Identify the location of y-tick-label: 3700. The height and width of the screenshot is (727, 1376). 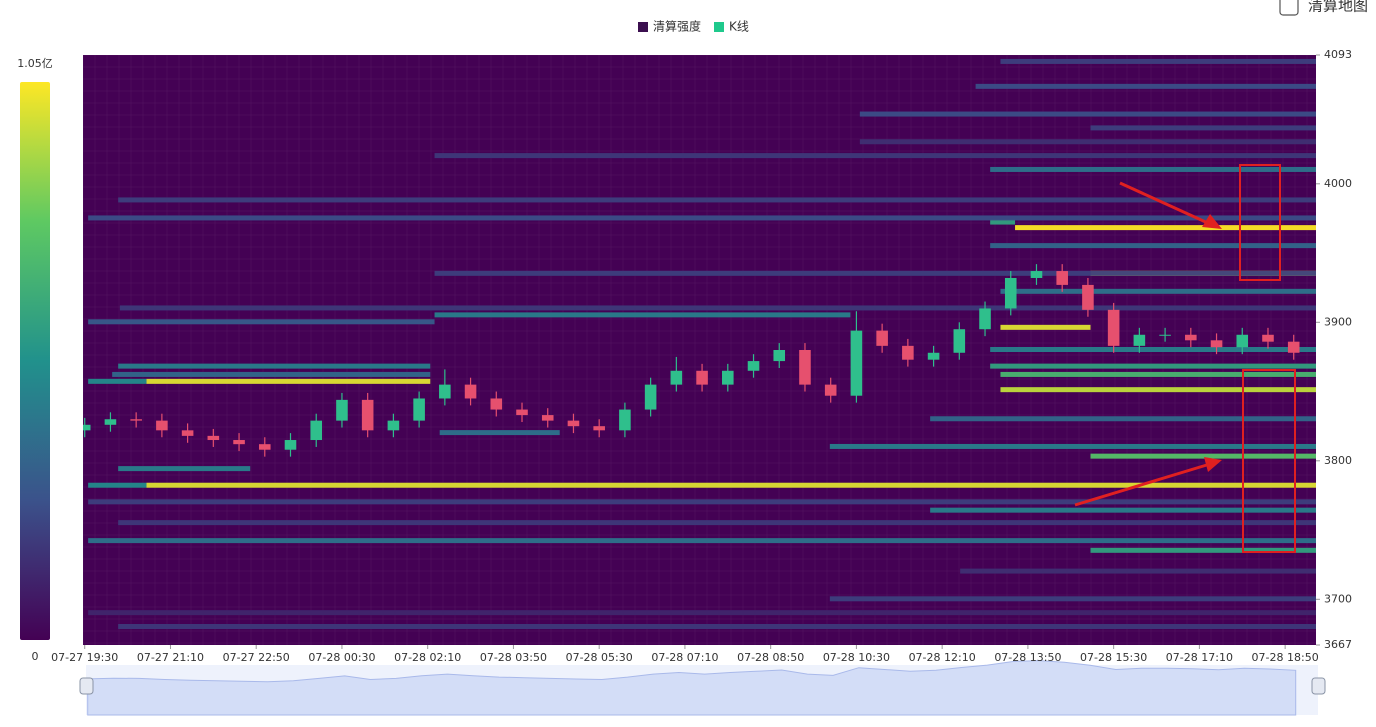
(1338, 598).